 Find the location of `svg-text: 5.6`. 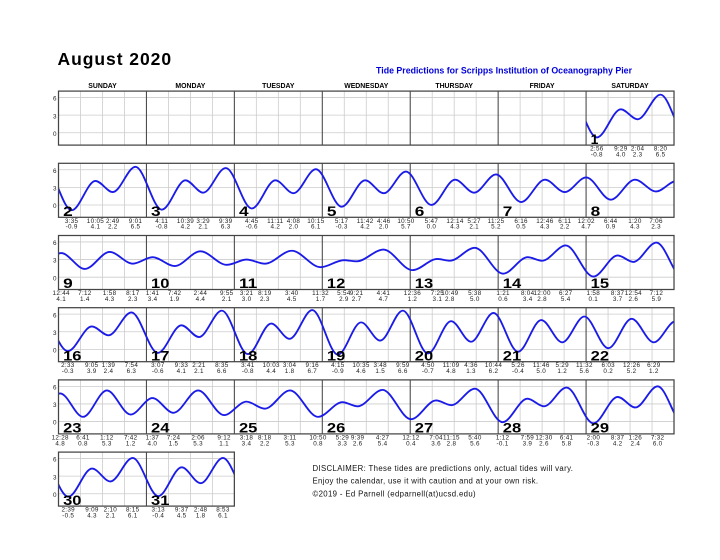

svg-text: 5.6 is located at coordinates (585, 371).